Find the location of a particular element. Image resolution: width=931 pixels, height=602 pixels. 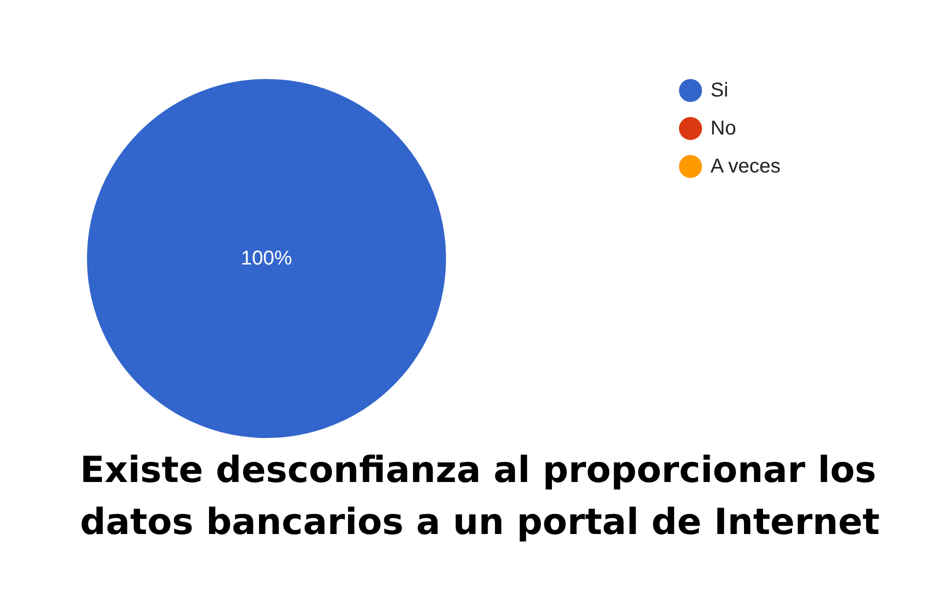

text: Existe desconfianza al proporcionar los datos bancarios a un portal de Internet is located at coordinates (480, 497).